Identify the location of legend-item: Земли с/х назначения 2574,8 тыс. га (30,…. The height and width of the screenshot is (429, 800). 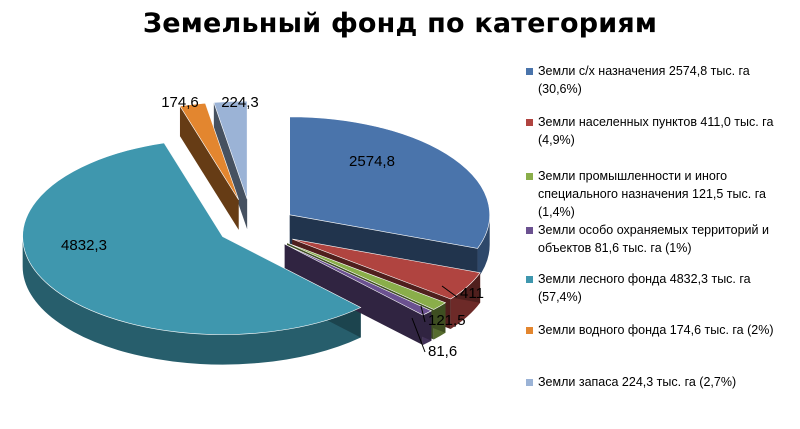
(658, 80).